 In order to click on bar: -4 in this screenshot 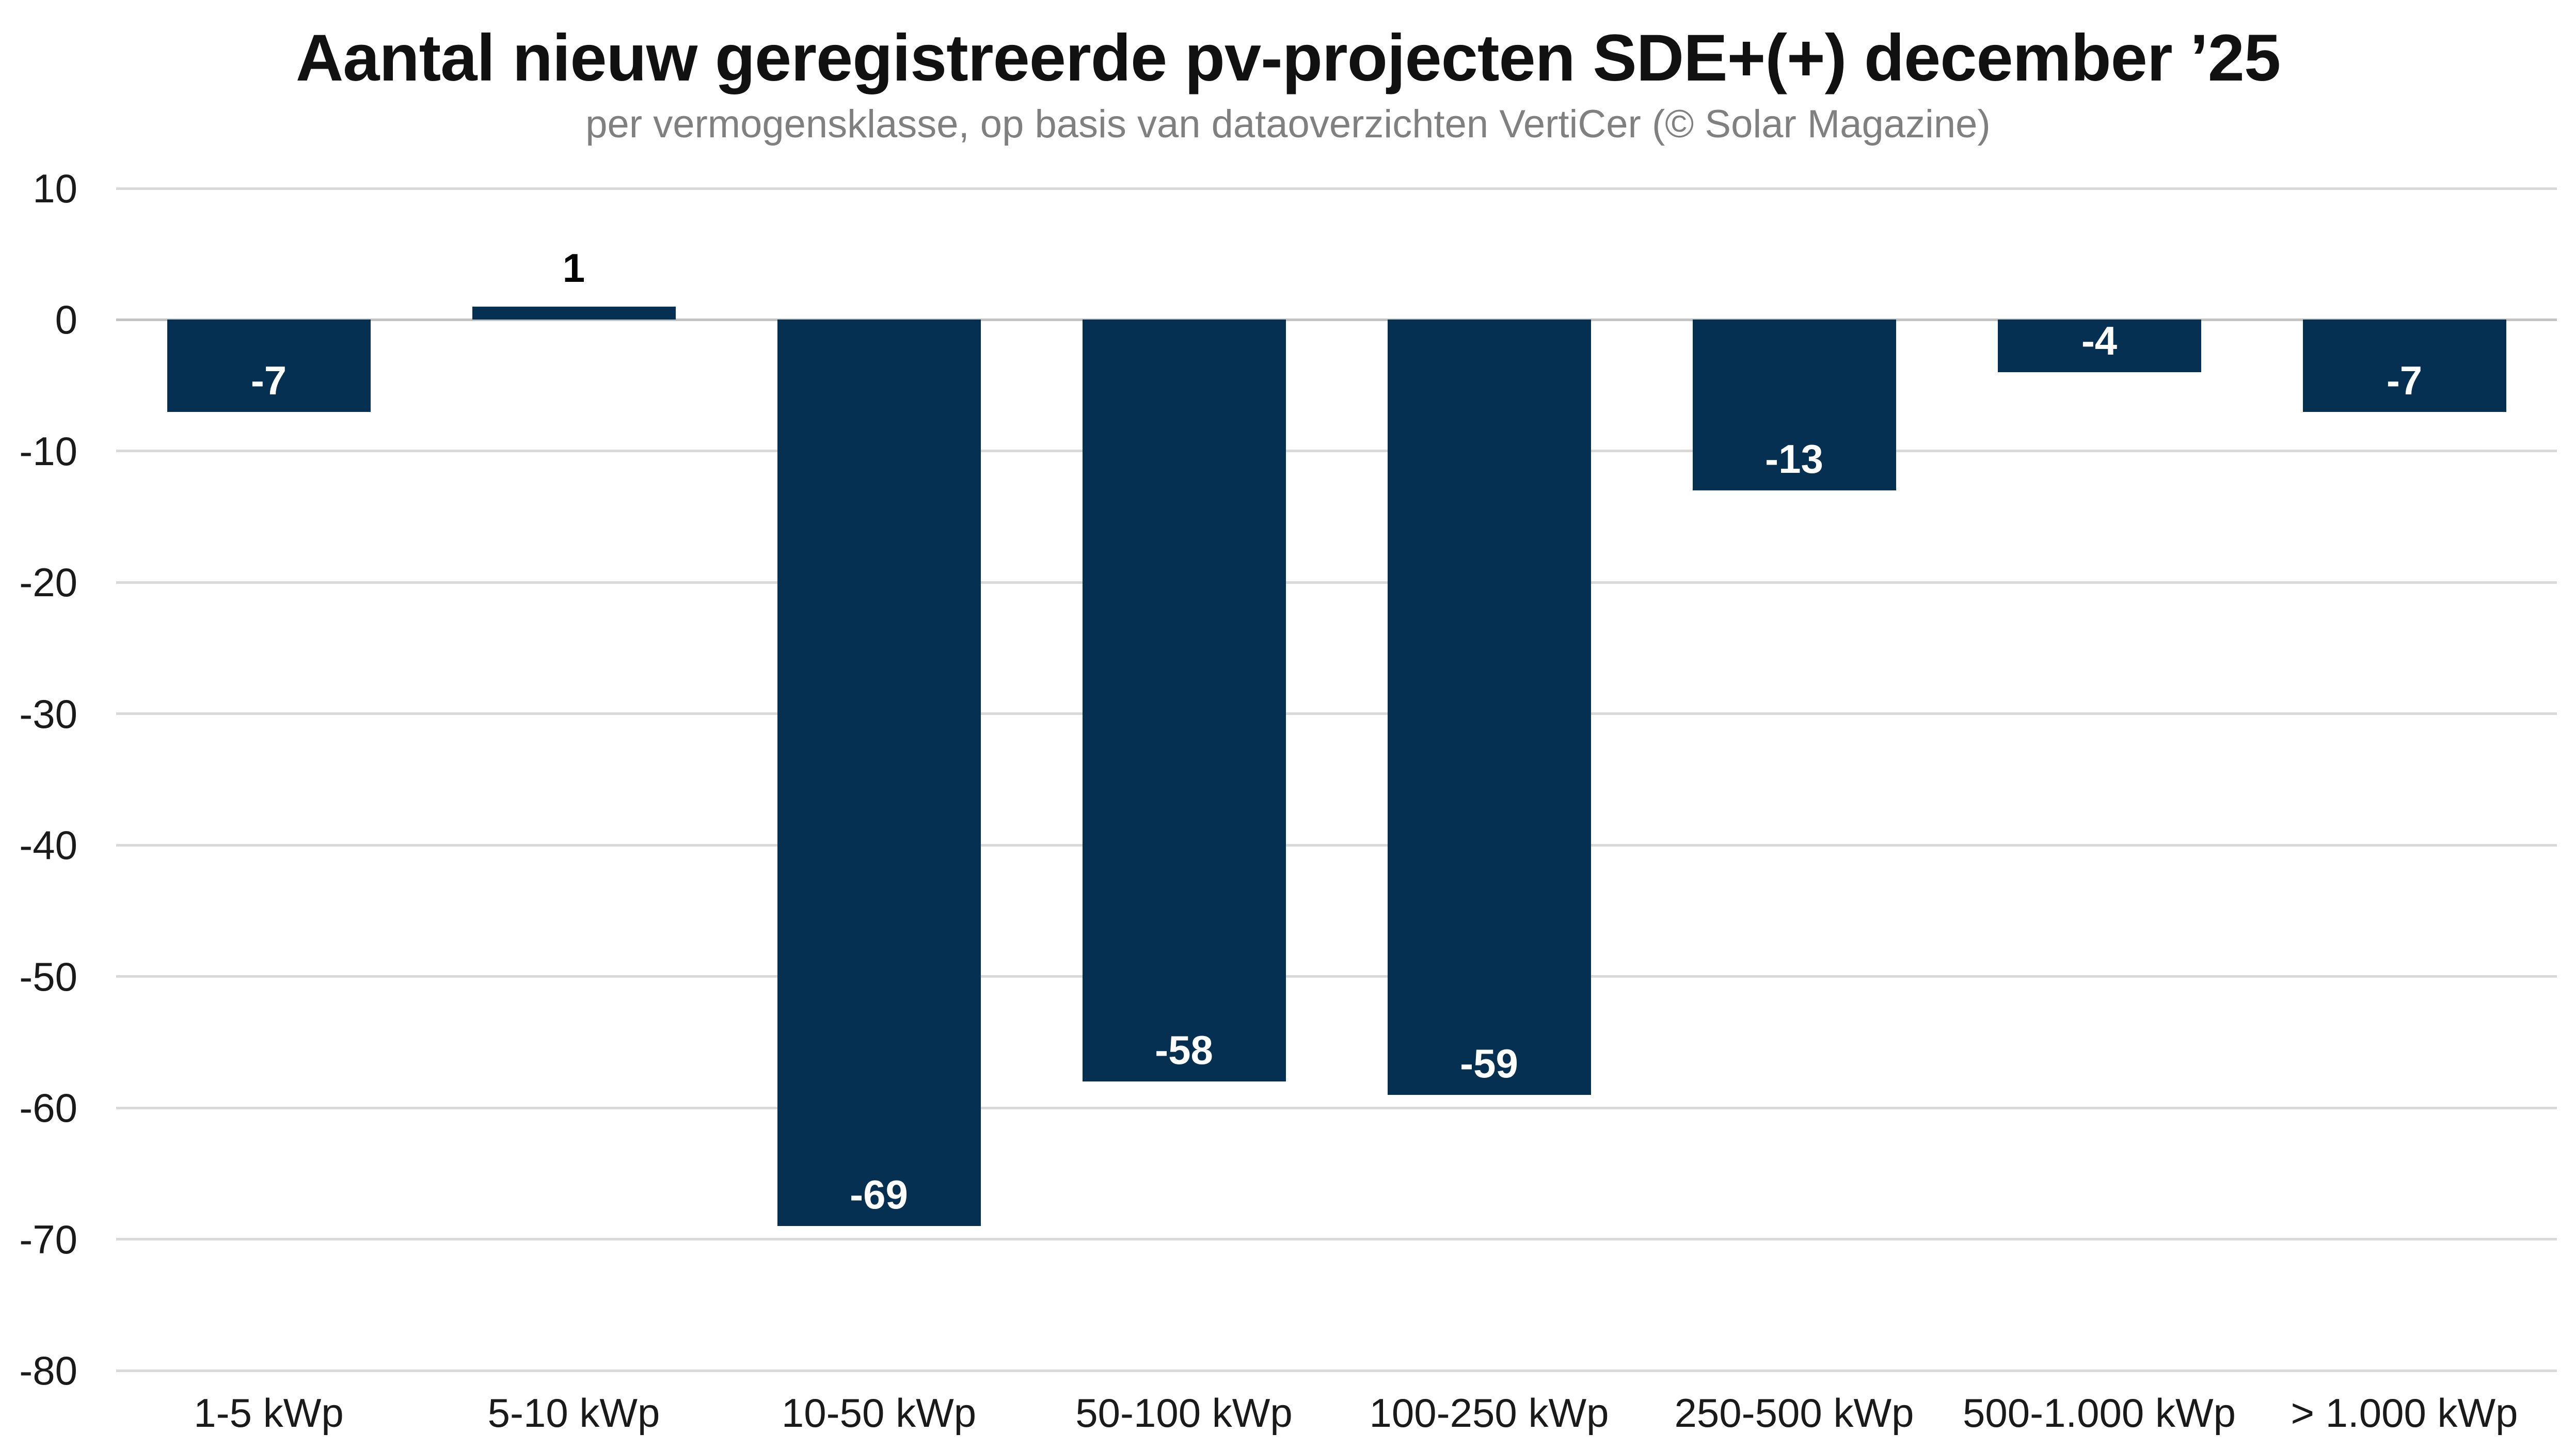, I will do `click(2099, 346)`.